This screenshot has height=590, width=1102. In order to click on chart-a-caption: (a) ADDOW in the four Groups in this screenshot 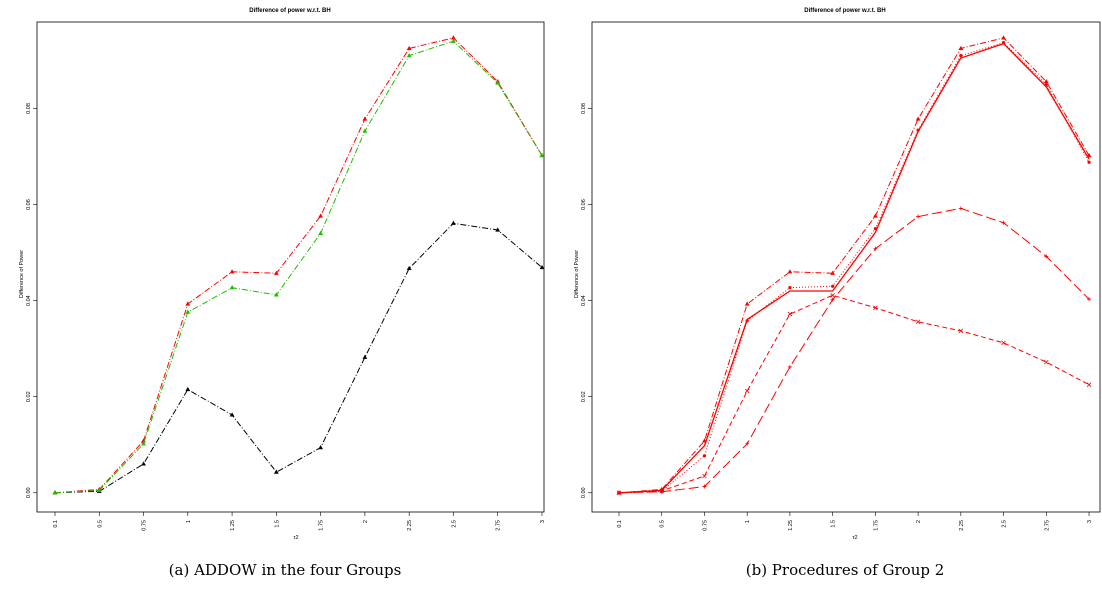, I will do `click(285, 570)`.